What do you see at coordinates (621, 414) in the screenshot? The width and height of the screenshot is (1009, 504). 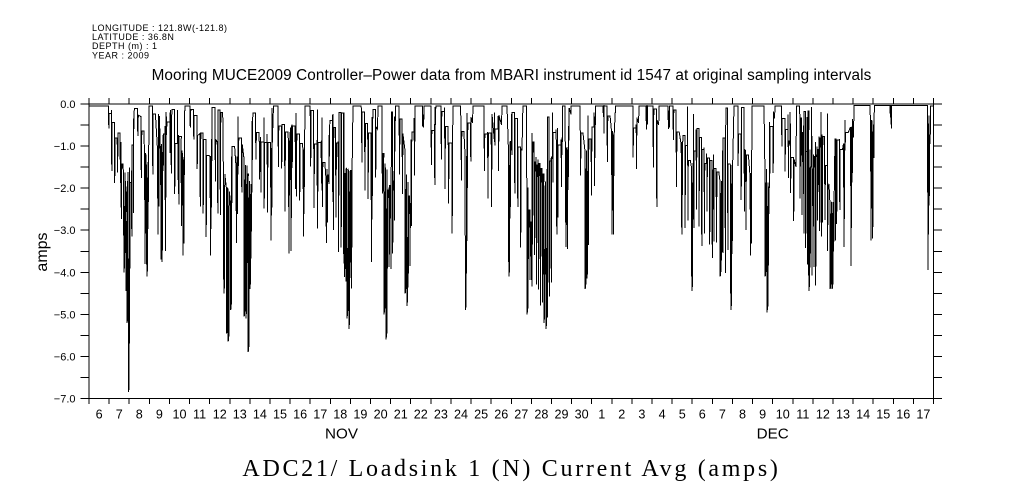 I see `svg-text: 2` at bounding box center [621, 414].